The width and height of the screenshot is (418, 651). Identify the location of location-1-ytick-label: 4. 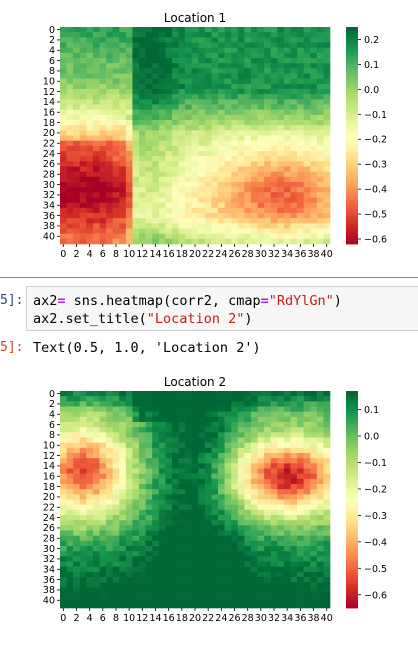
(52, 50).